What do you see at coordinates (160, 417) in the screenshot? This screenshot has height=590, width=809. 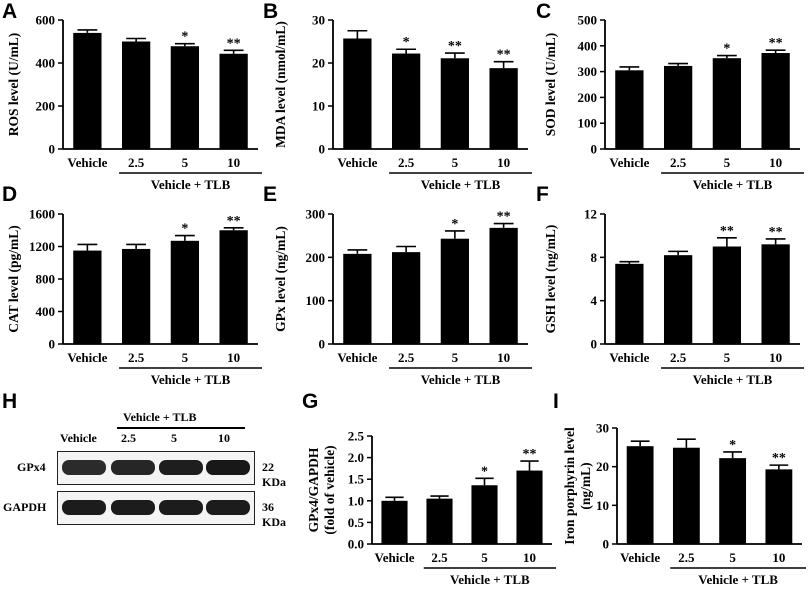 I see `blot-group-label: Vehicle + TLB` at bounding box center [160, 417].